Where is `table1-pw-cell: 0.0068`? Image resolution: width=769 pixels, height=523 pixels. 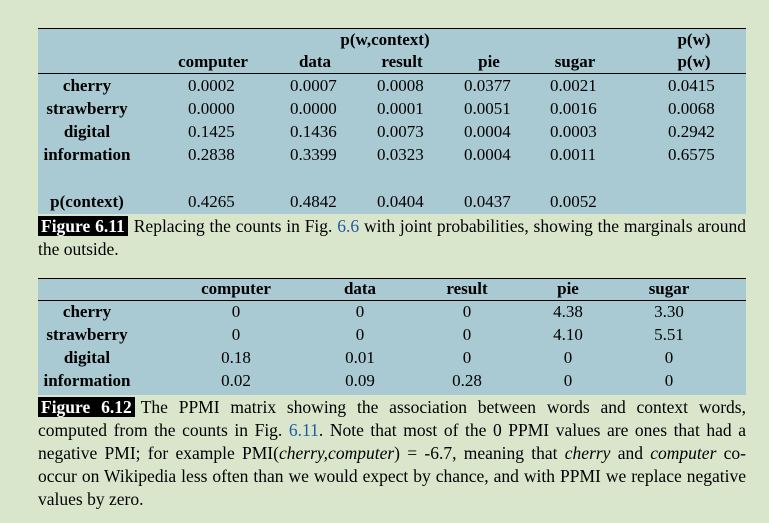 table1-pw-cell: 0.0068 is located at coordinates (691, 108).